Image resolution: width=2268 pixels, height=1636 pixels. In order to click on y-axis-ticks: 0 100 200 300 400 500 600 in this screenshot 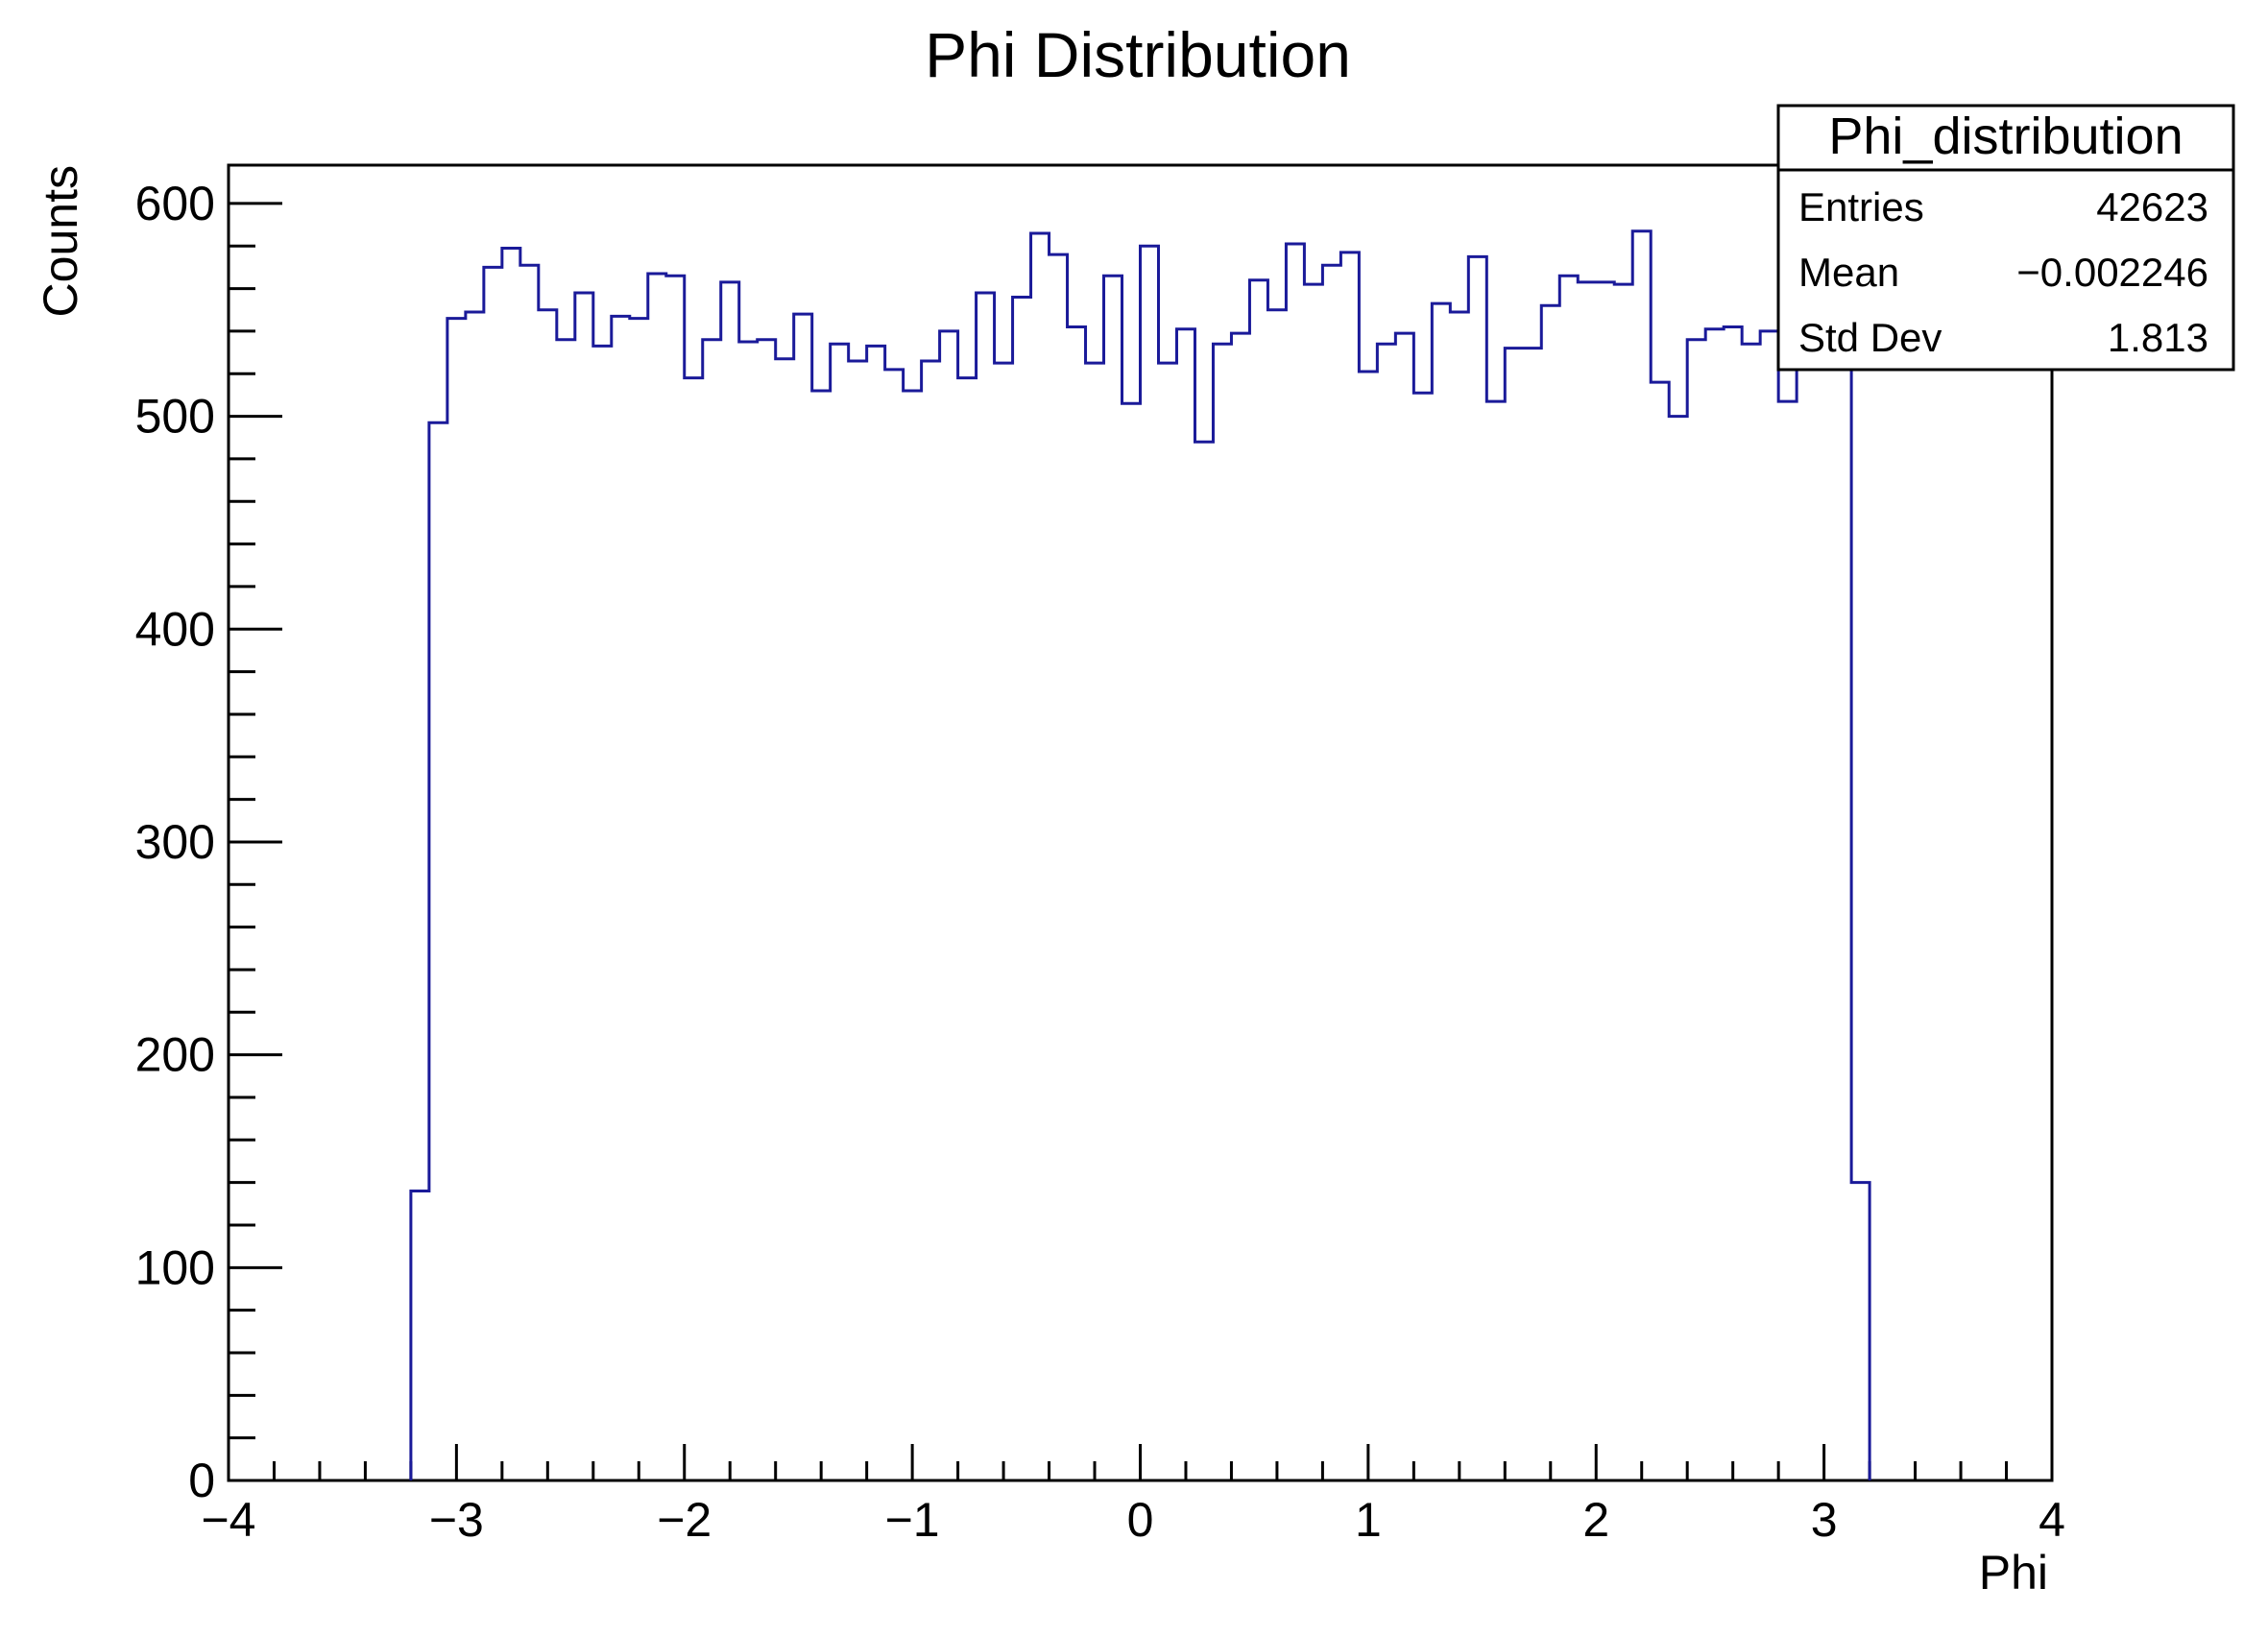, I will do `click(209, 842)`.